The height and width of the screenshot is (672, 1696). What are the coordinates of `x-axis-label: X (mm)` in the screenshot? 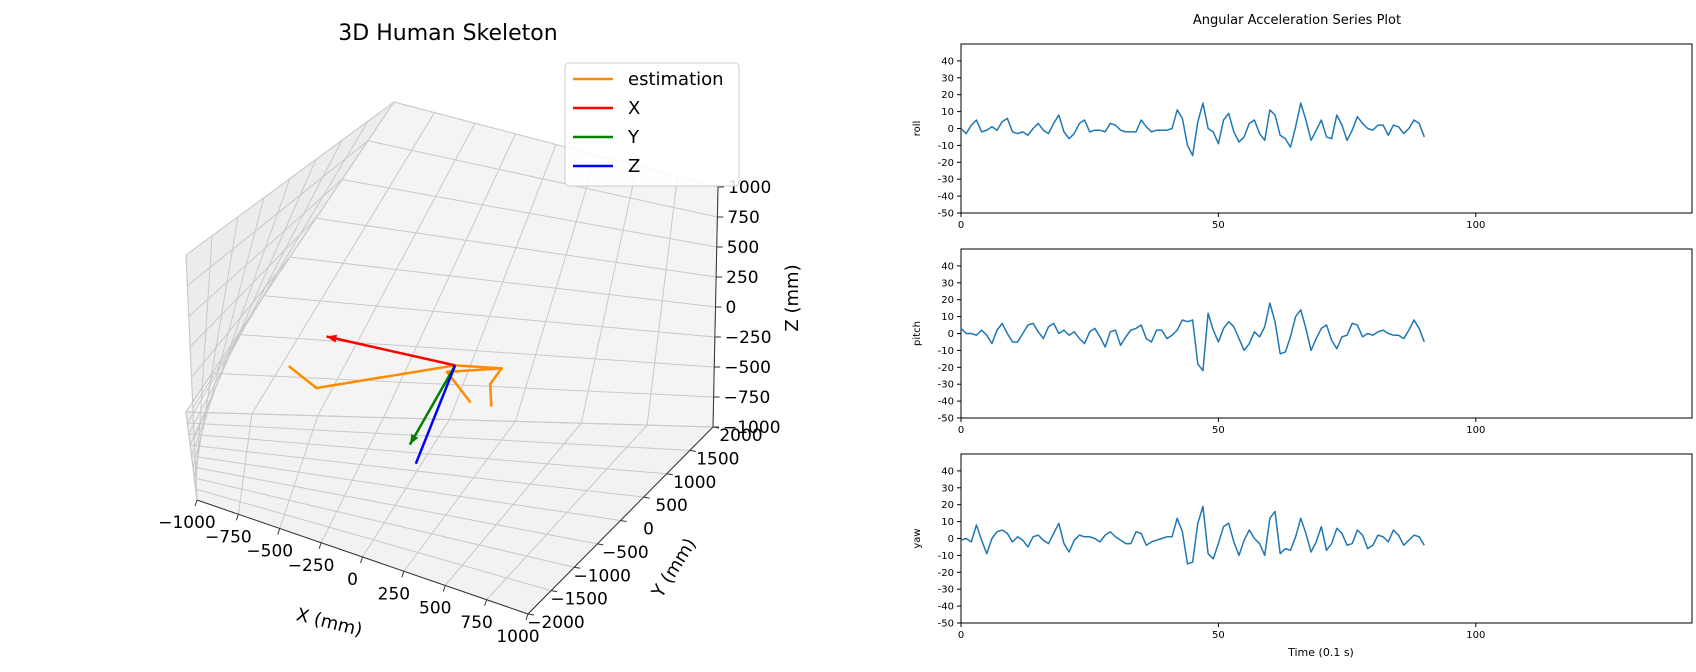 It's located at (329, 622).